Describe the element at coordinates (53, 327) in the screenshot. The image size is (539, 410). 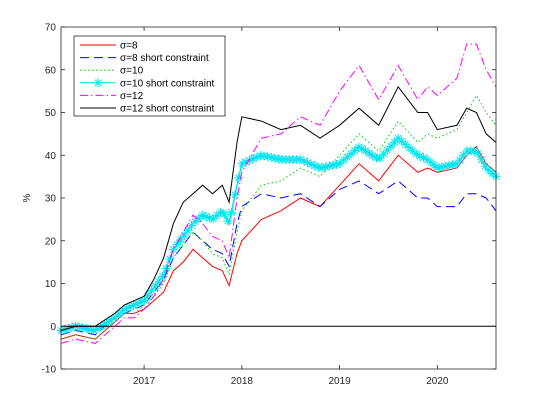
I see `y-tick-label: 0` at that location.